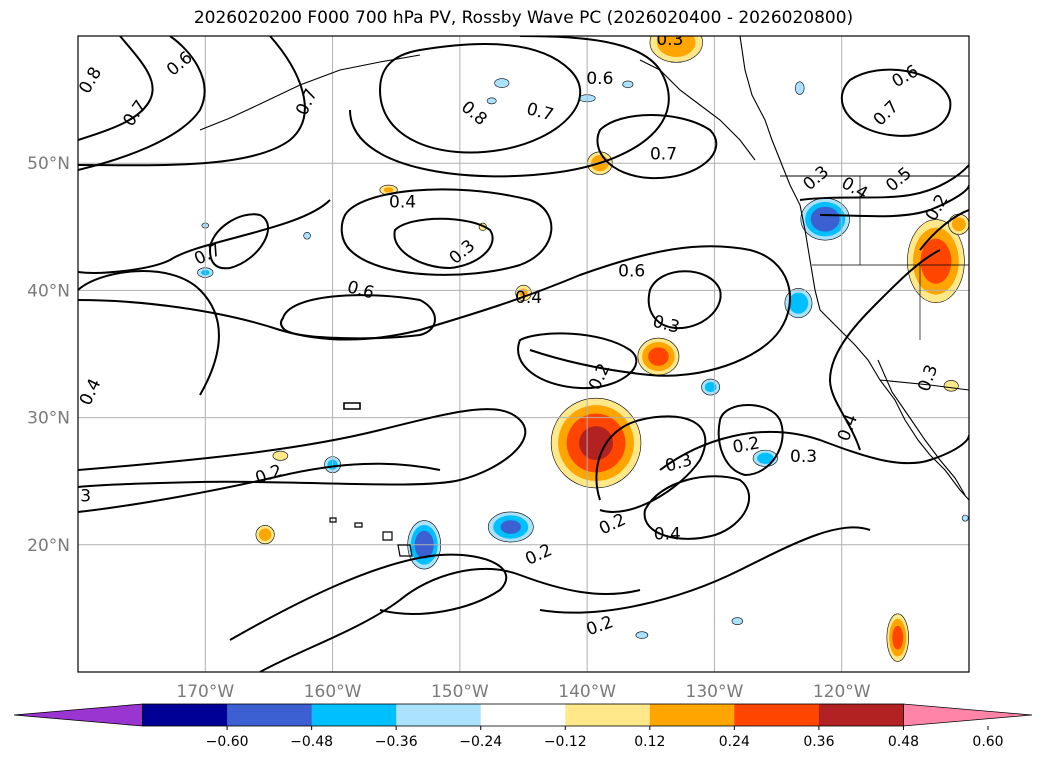 This screenshot has width=1047, height=765. What do you see at coordinates (894, 201) in the screenshot?
I see `pv-contour-0p4-northeast` at bounding box center [894, 201].